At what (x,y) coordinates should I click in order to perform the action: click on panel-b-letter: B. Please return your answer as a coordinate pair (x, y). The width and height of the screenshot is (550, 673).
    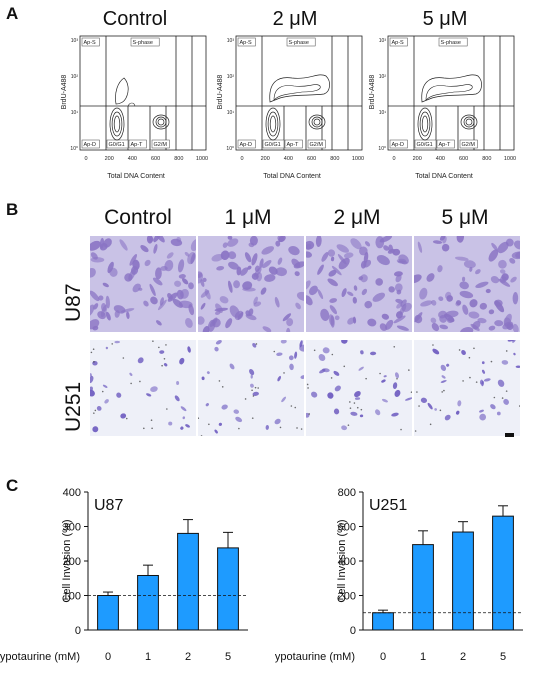
    Looking at the image, I should click on (12, 209).